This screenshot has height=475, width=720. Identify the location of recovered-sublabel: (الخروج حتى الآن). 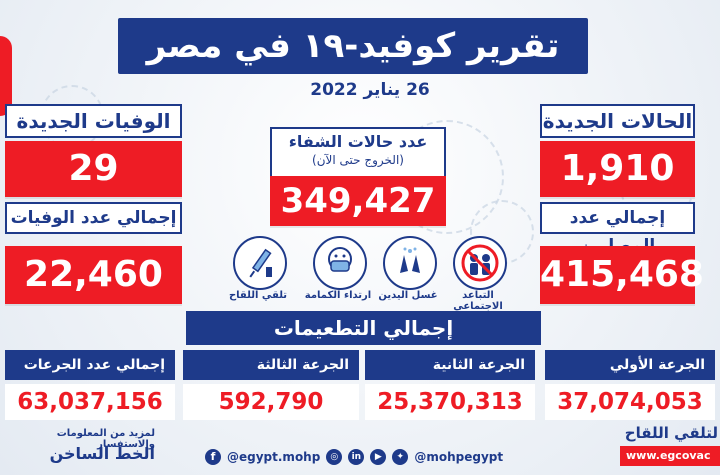
(358, 160).